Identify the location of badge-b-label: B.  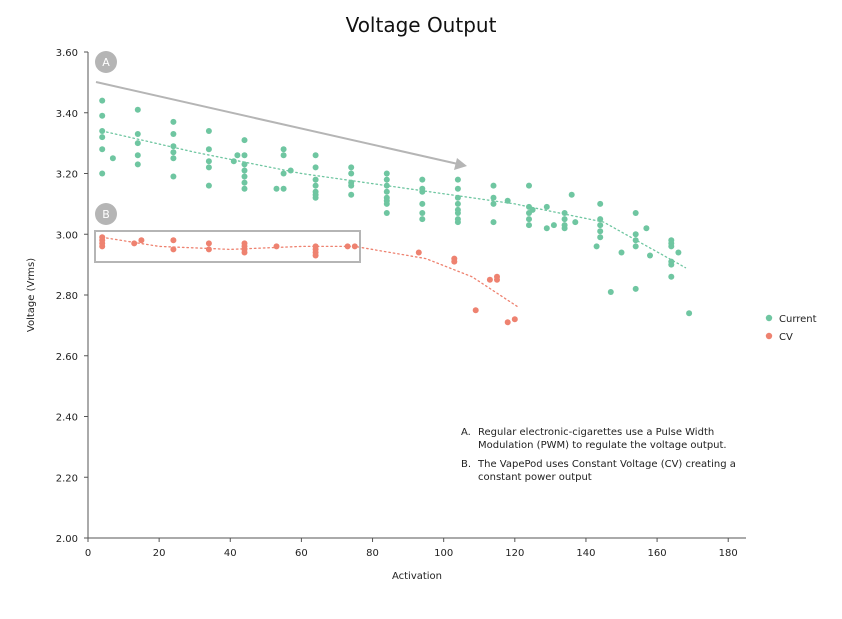
(106, 214).